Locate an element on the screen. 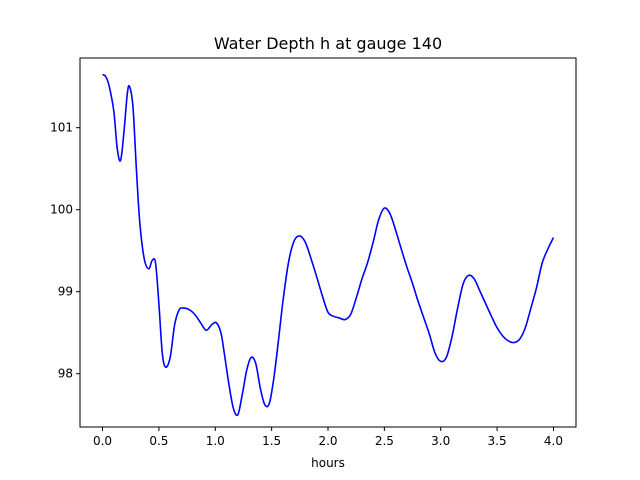  y-tick-label: 100 is located at coordinates (61, 210).